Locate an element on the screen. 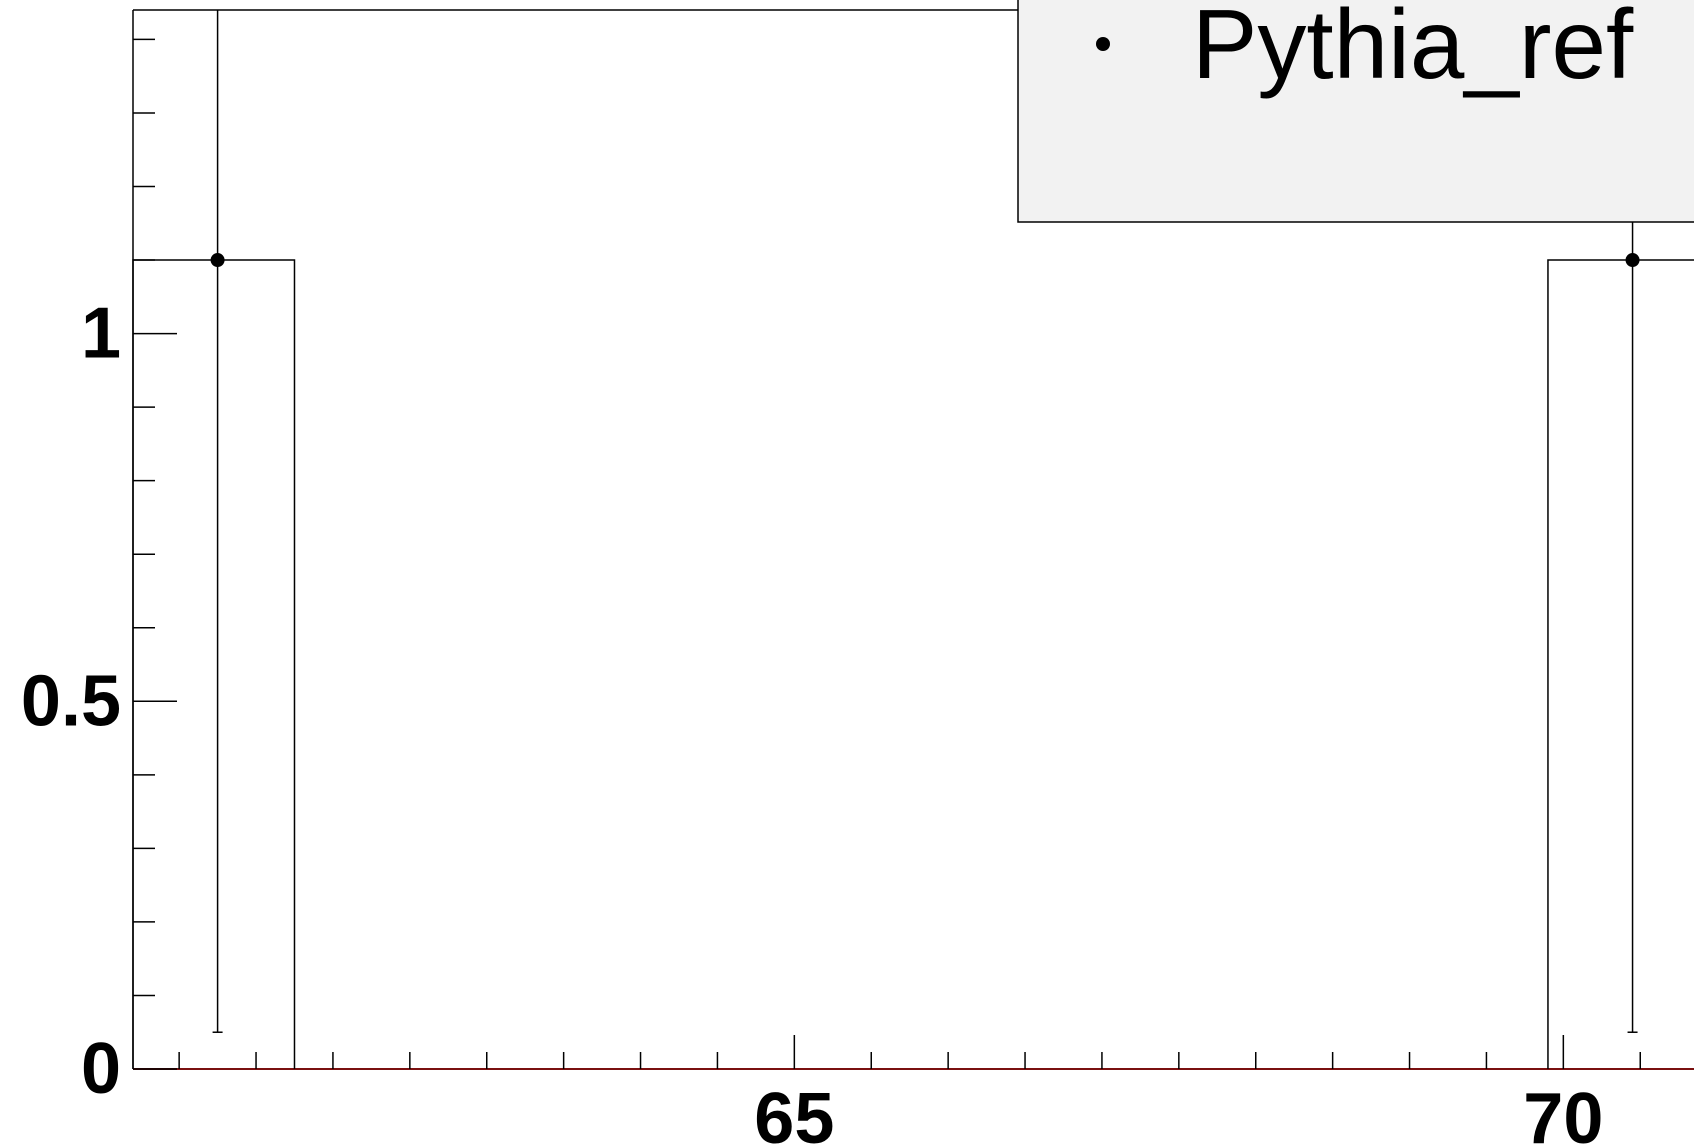 The image size is (1694, 1144). y-axis-ticks: 00.51 is located at coordinates (99, 573).